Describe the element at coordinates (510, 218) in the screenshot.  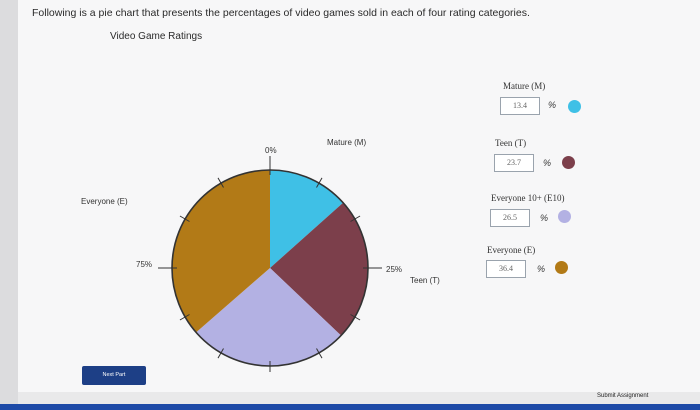
I see `percent-input-everyone-10: 26.5` at that location.